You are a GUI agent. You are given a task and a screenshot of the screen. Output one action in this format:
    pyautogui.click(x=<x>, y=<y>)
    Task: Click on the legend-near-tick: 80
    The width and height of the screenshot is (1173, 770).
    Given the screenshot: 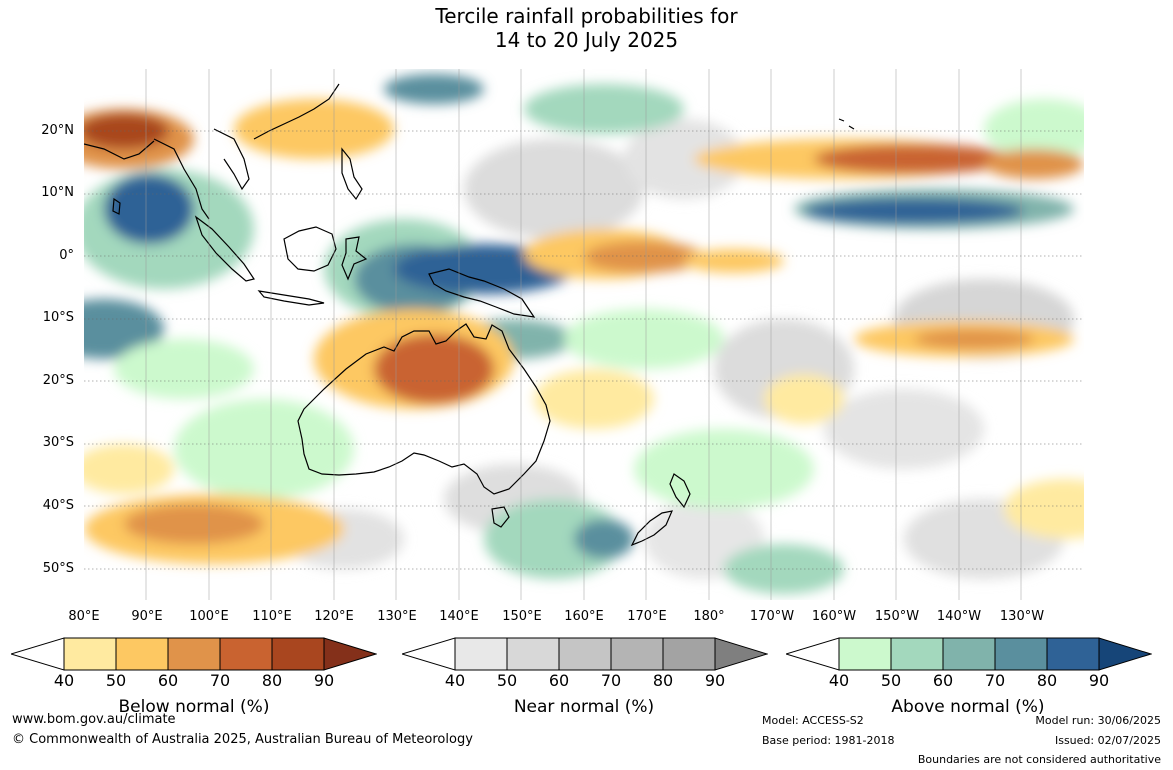 What is the action you would take?
    pyautogui.click(x=663, y=680)
    